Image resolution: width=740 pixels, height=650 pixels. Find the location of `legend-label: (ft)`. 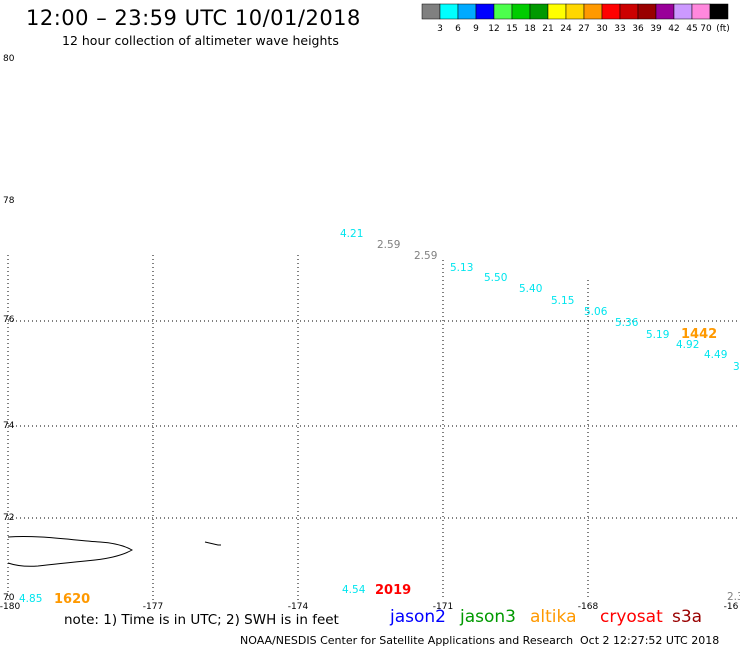

legend-label: (ft) is located at coordinates (723, 29).